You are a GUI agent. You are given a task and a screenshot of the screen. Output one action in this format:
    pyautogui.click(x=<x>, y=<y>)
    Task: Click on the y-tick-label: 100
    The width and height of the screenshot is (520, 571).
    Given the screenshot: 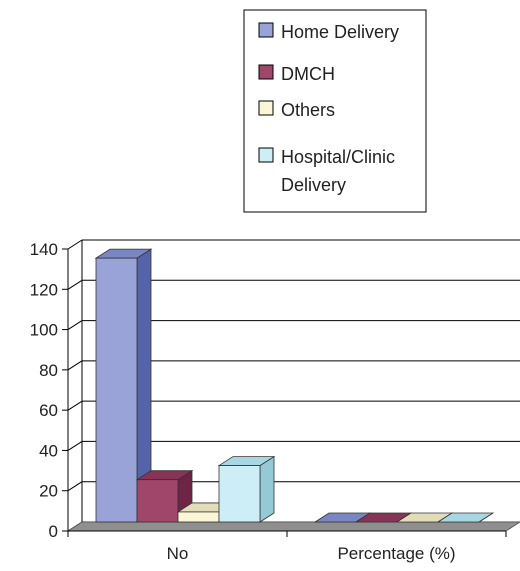 What is the action you would take?
    pyautogui.click(x=44, y=330)
    